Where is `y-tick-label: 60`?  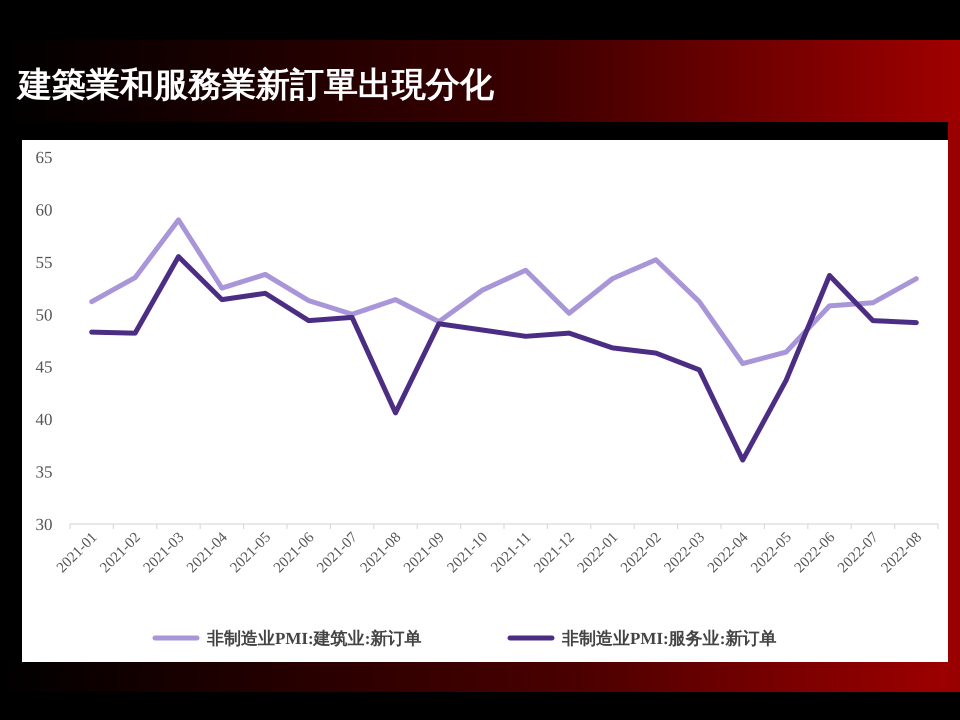
y-tick-label: 60 is located at coordinates (44, 210).